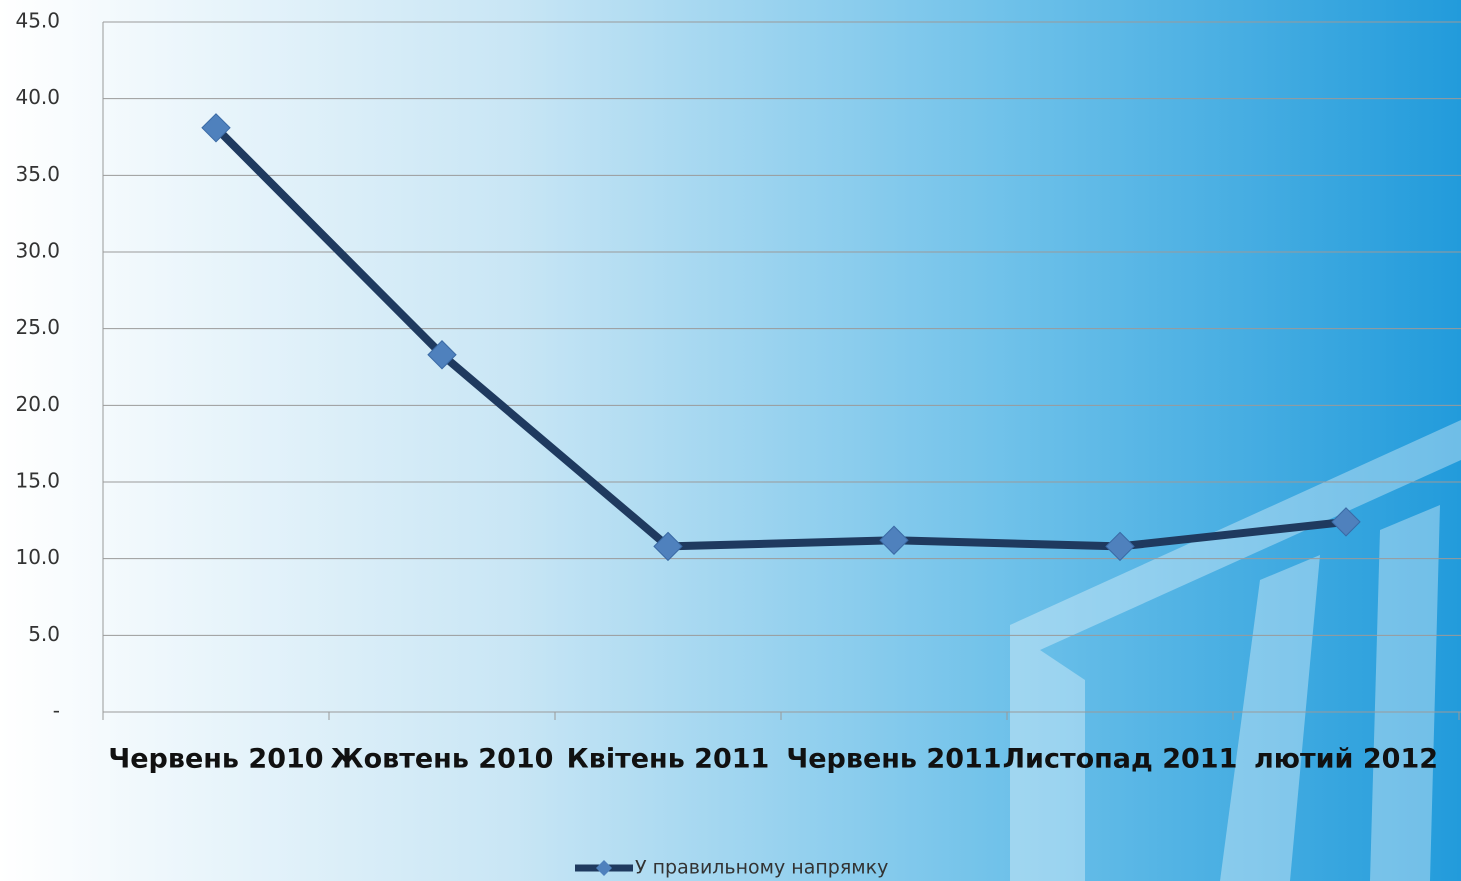 The image size is (1461, 881). What do you see at coordinates (37, 251) in the screenshot?
I see `y-tick-label: 30.0` at bounding box center [37, 251].